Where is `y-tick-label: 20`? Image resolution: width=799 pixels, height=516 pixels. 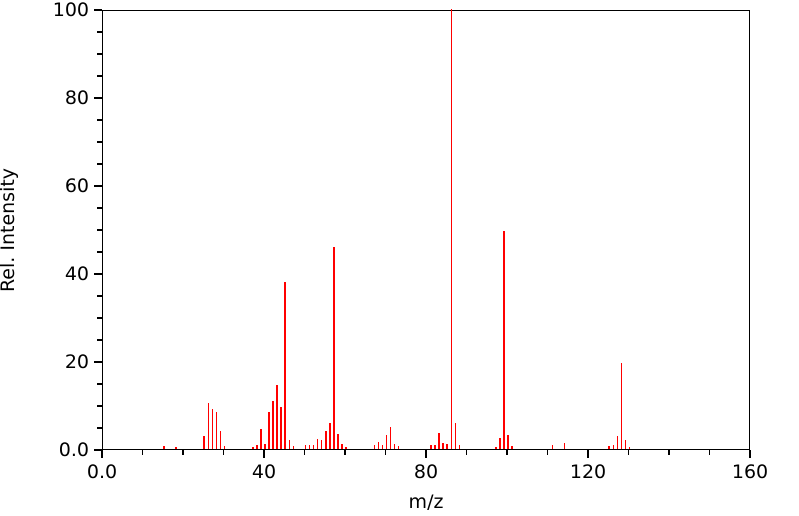
y-tick-label: 20 is located at coordinates (76, 362).